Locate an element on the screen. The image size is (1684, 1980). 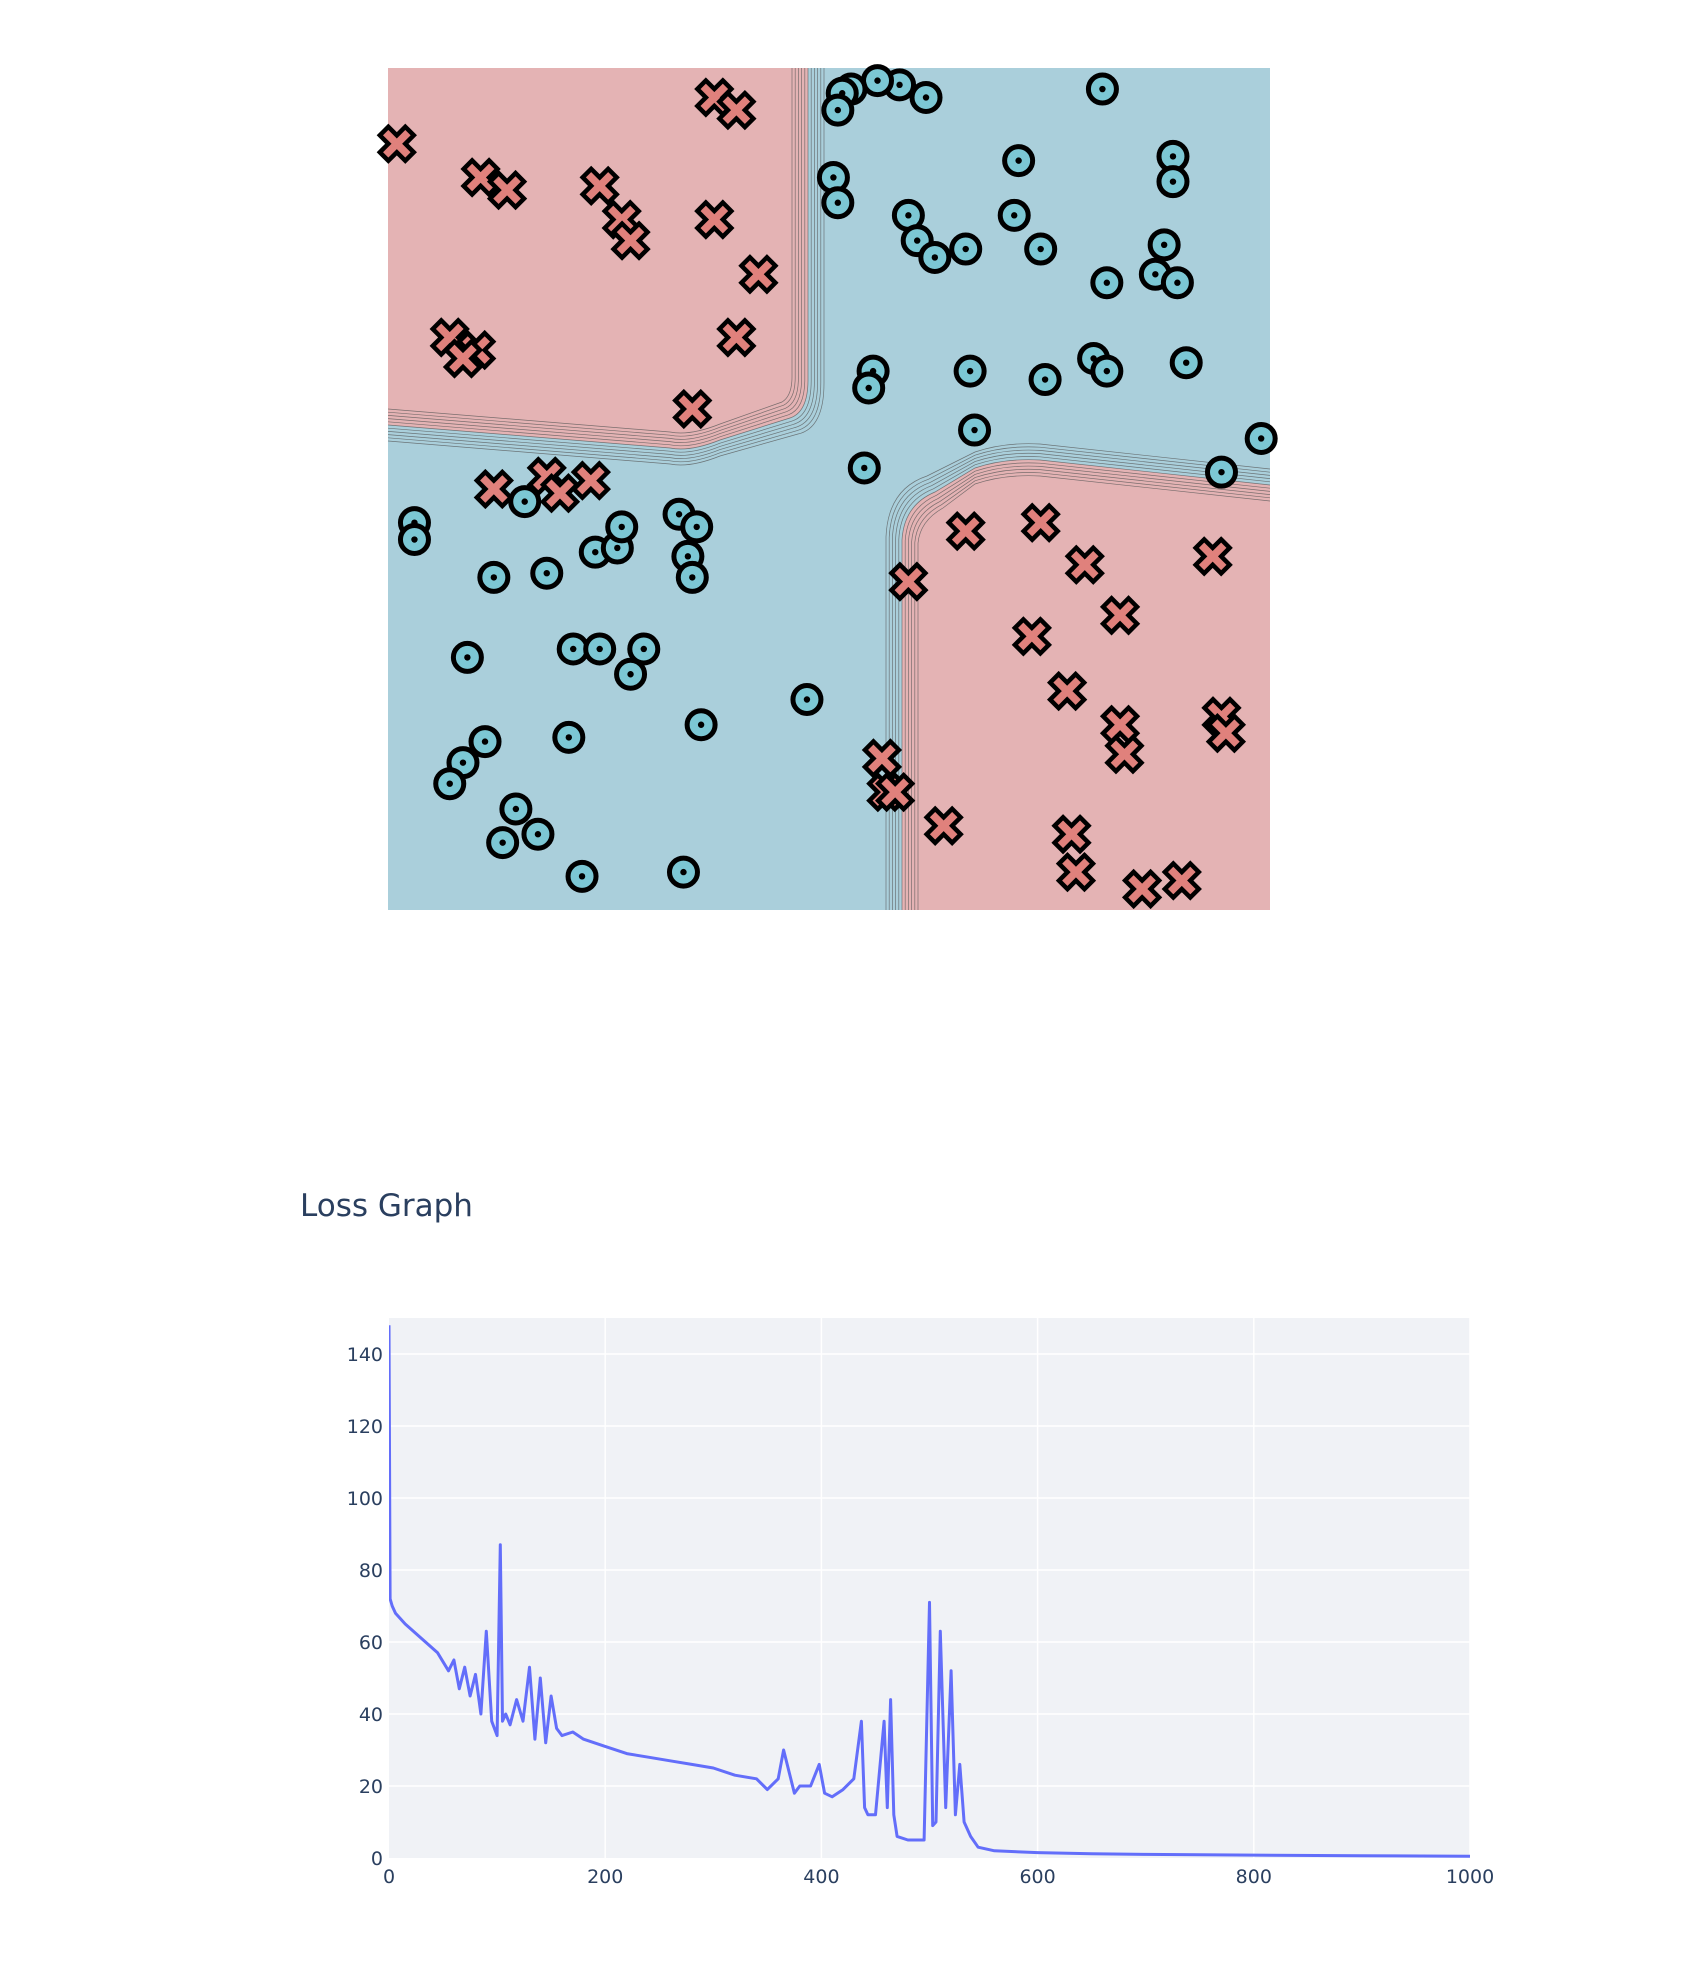
x-tick-label: 200 is located at coordinates (605, 1877).